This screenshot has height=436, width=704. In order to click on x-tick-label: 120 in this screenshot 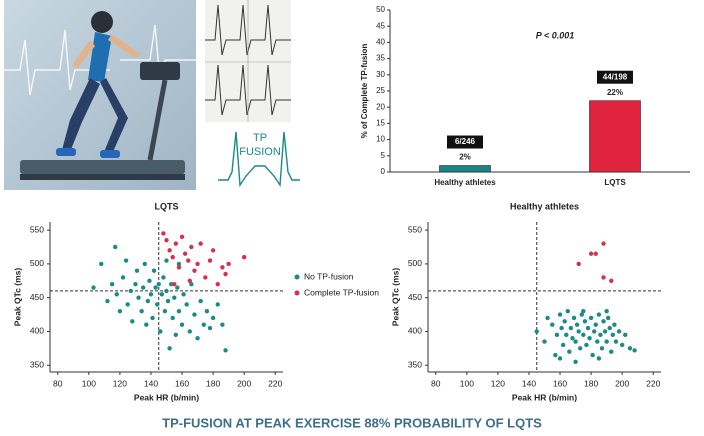, I will do `click(120, 383)`.